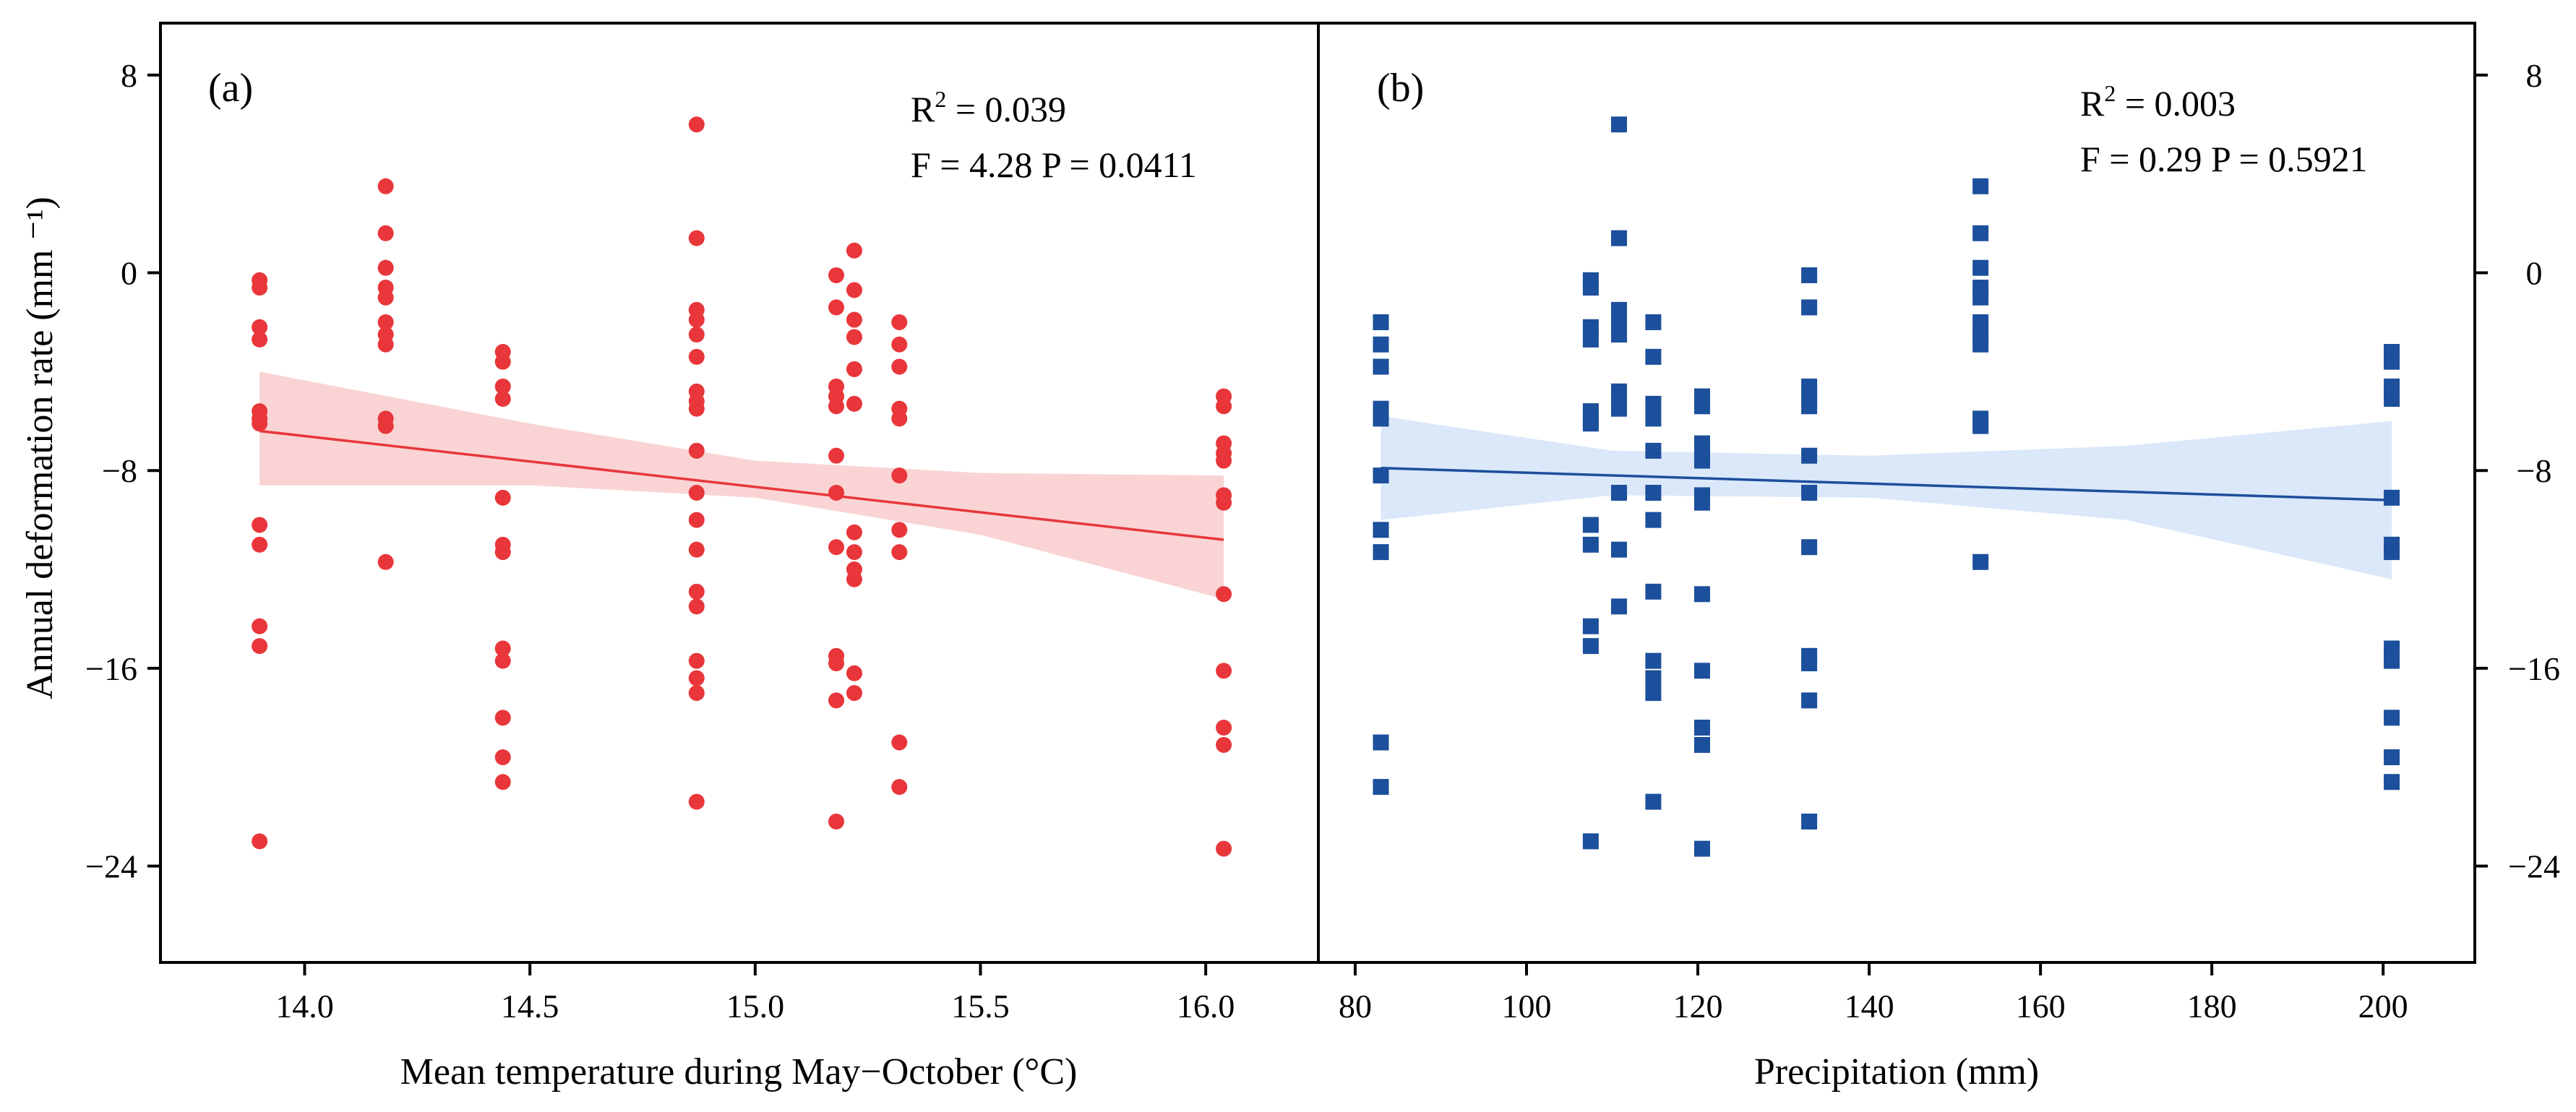 This screenshot has height=1112, width=2576. Describe the element at coordinates (1400, 88) in the screenshot. I see `panel-b-label: (b)` at that location.